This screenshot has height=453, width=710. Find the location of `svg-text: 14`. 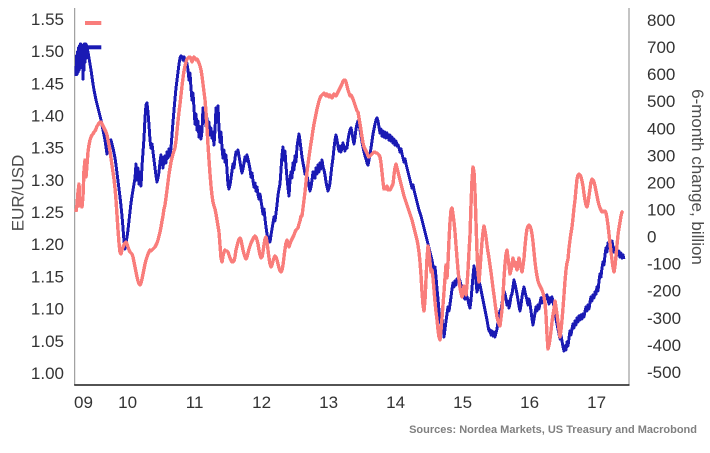

svg-text: 14 is located at coordinates (395, 402).